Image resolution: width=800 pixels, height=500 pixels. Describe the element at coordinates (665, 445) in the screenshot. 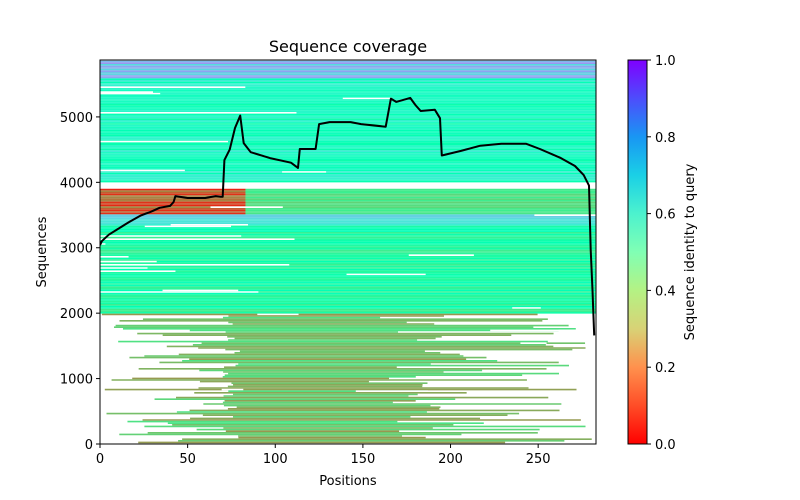

I see `colorbar-tick-label: 0.0` at that location.